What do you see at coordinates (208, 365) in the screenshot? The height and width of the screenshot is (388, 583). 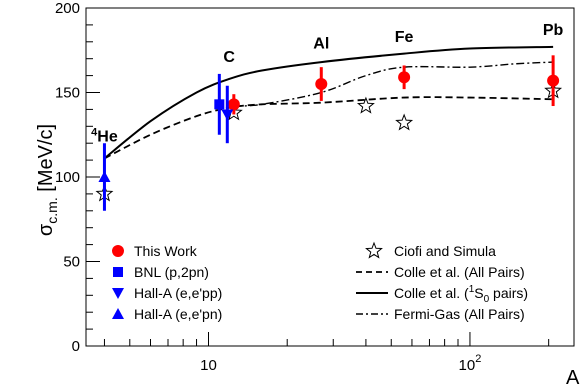 I see `x-tick-label: 10` at bounding box center [208, 365].